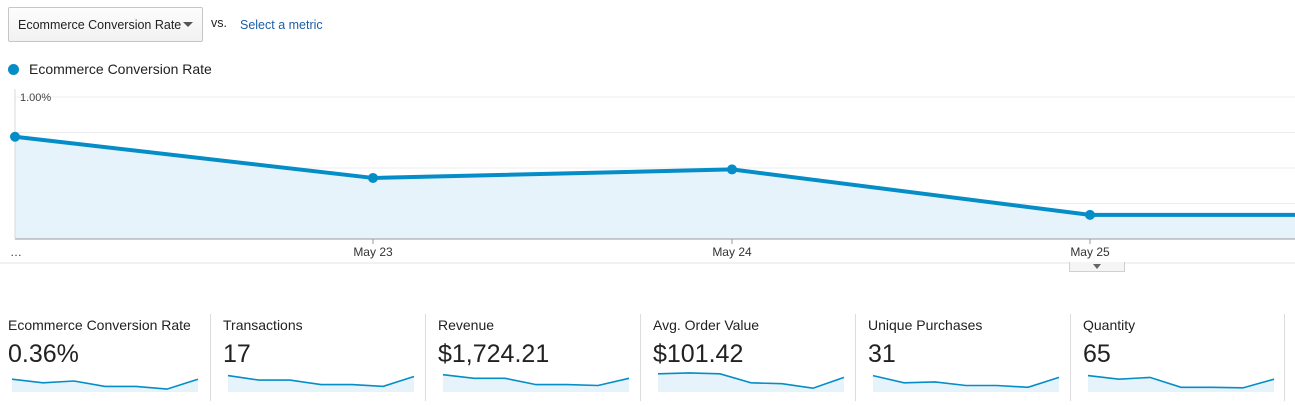  I want to click on metric-select-value: Ecommerce Conversion Rate, so click(100, 24).